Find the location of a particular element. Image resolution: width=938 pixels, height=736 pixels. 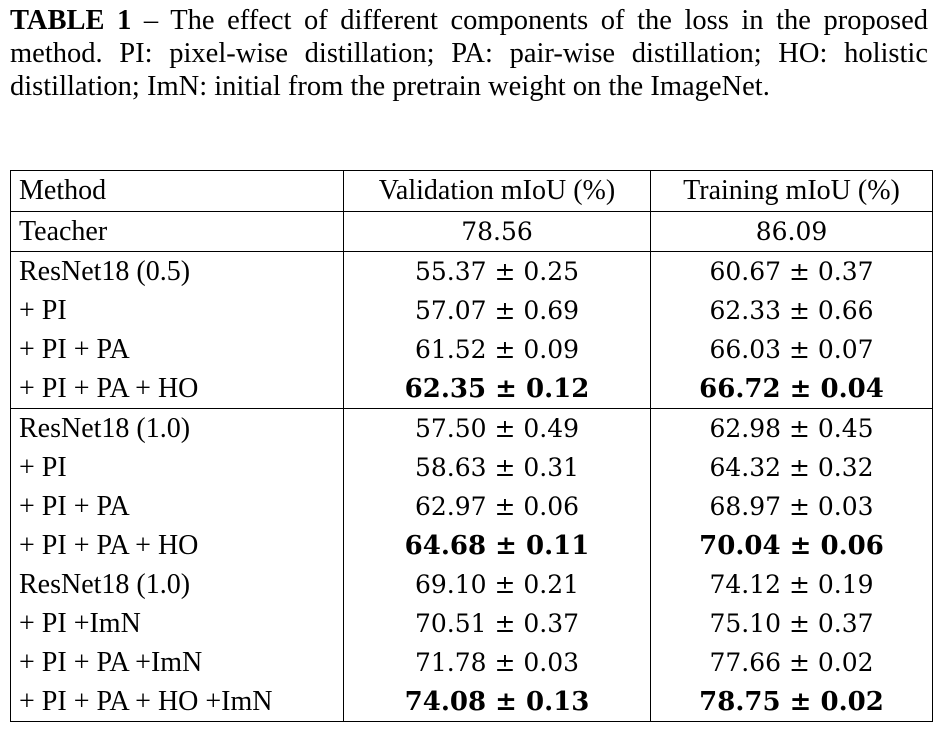

cell-training-miou: 64.32 ± 0.32 is located at coordinates (791, 467).